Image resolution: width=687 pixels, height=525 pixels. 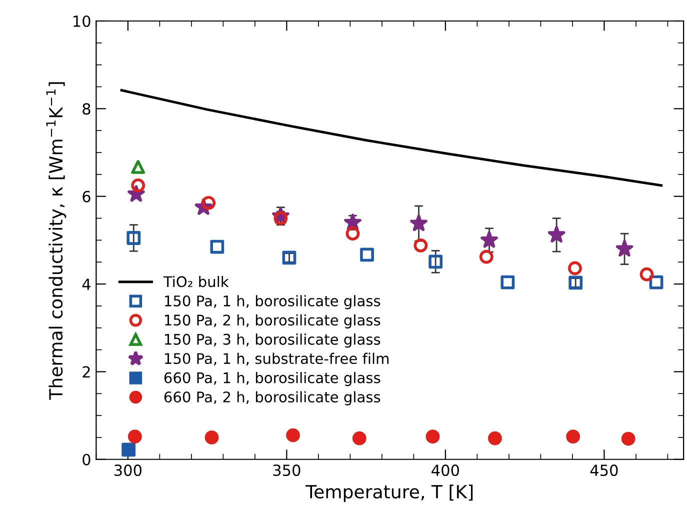 I want to click on legend-label: 150 Pa, 3 h, borosilicate glass, so click(x=272, y=341).